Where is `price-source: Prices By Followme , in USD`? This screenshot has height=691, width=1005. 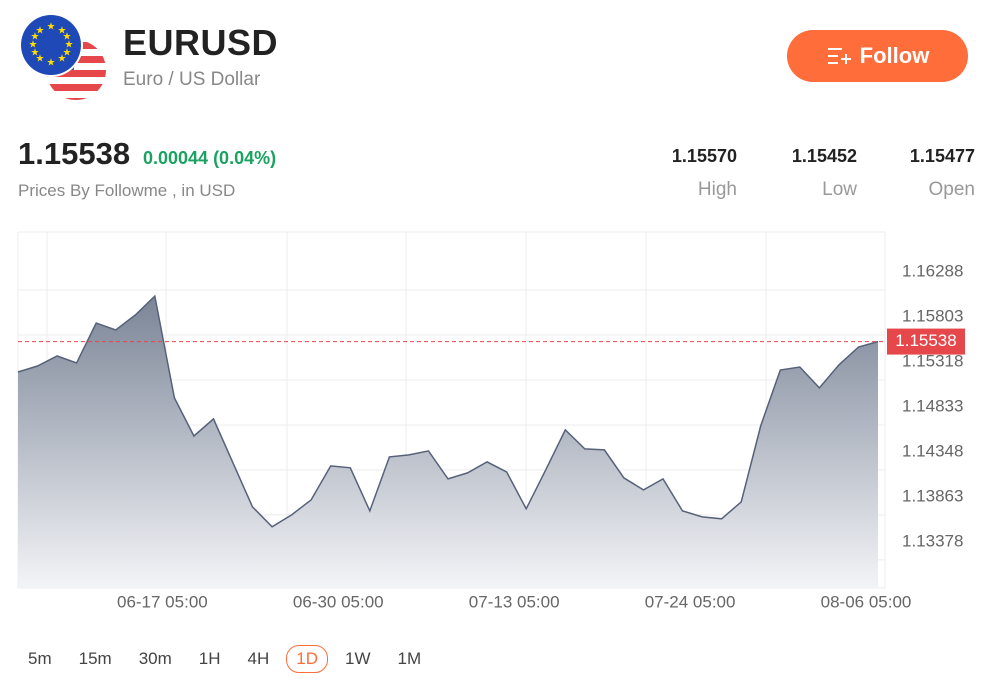 price-source: Prices By Followme , in USD is located at coordinates (127, 190).